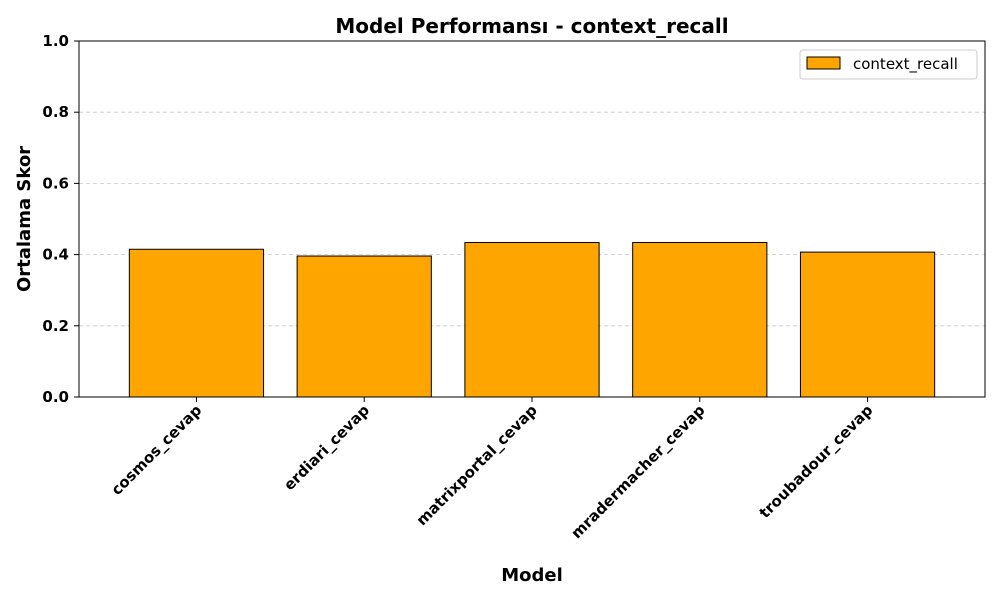 The width and height of the screenshot is (1000, 600). Describe the element at coordinates (816, 461) in the screenshot. I see `x-tick-label: troubadour_cevap` at that location.